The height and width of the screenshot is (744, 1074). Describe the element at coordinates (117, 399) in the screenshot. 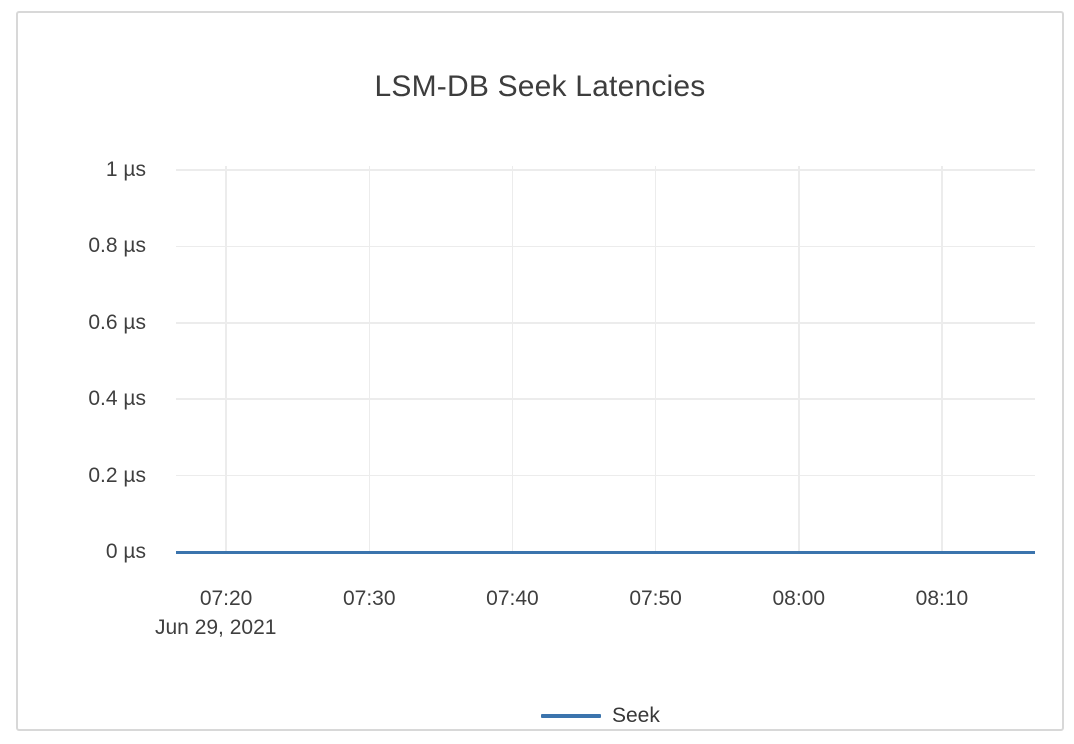

I see `y-tick-label: 0.4 µs` at that location.